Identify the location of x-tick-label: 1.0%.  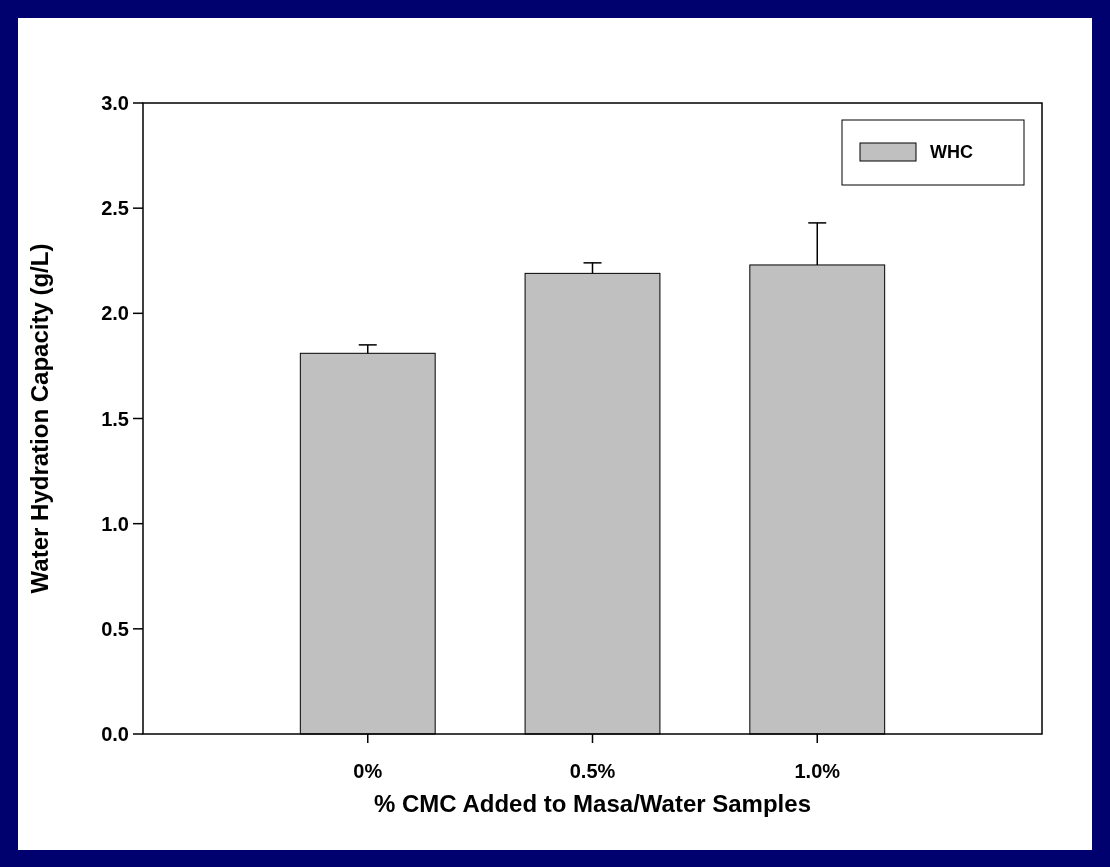
(817, 771).